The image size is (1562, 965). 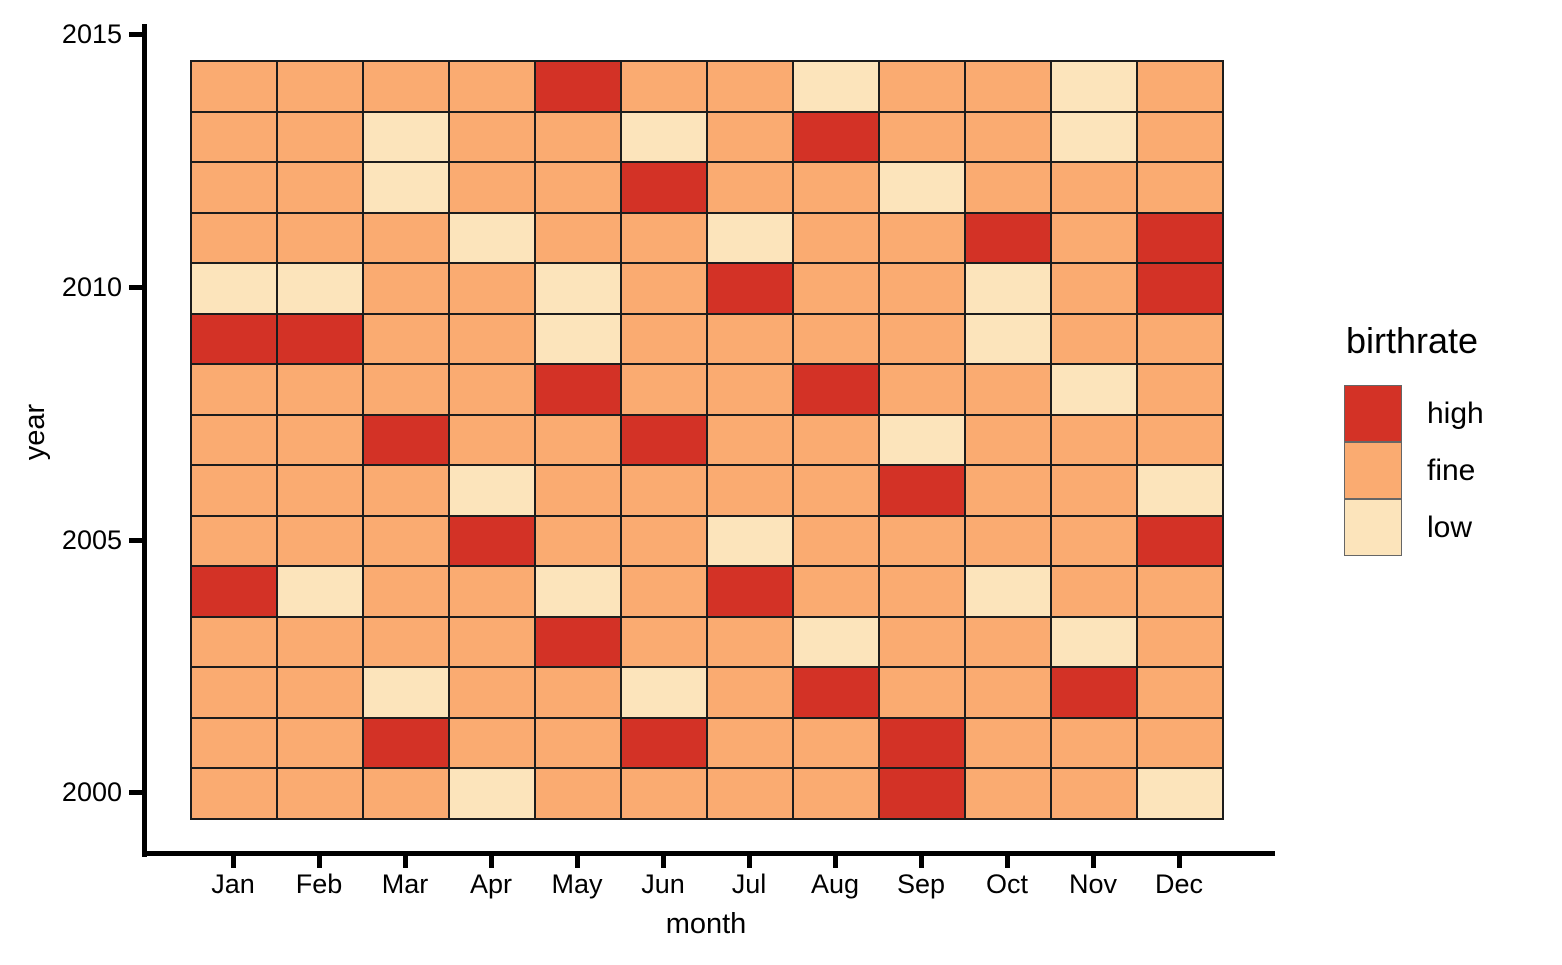 What do you see at coordinates (663, 862) in the screenshot?
I see `x-tick-mark` at bounding box center [663, 862].